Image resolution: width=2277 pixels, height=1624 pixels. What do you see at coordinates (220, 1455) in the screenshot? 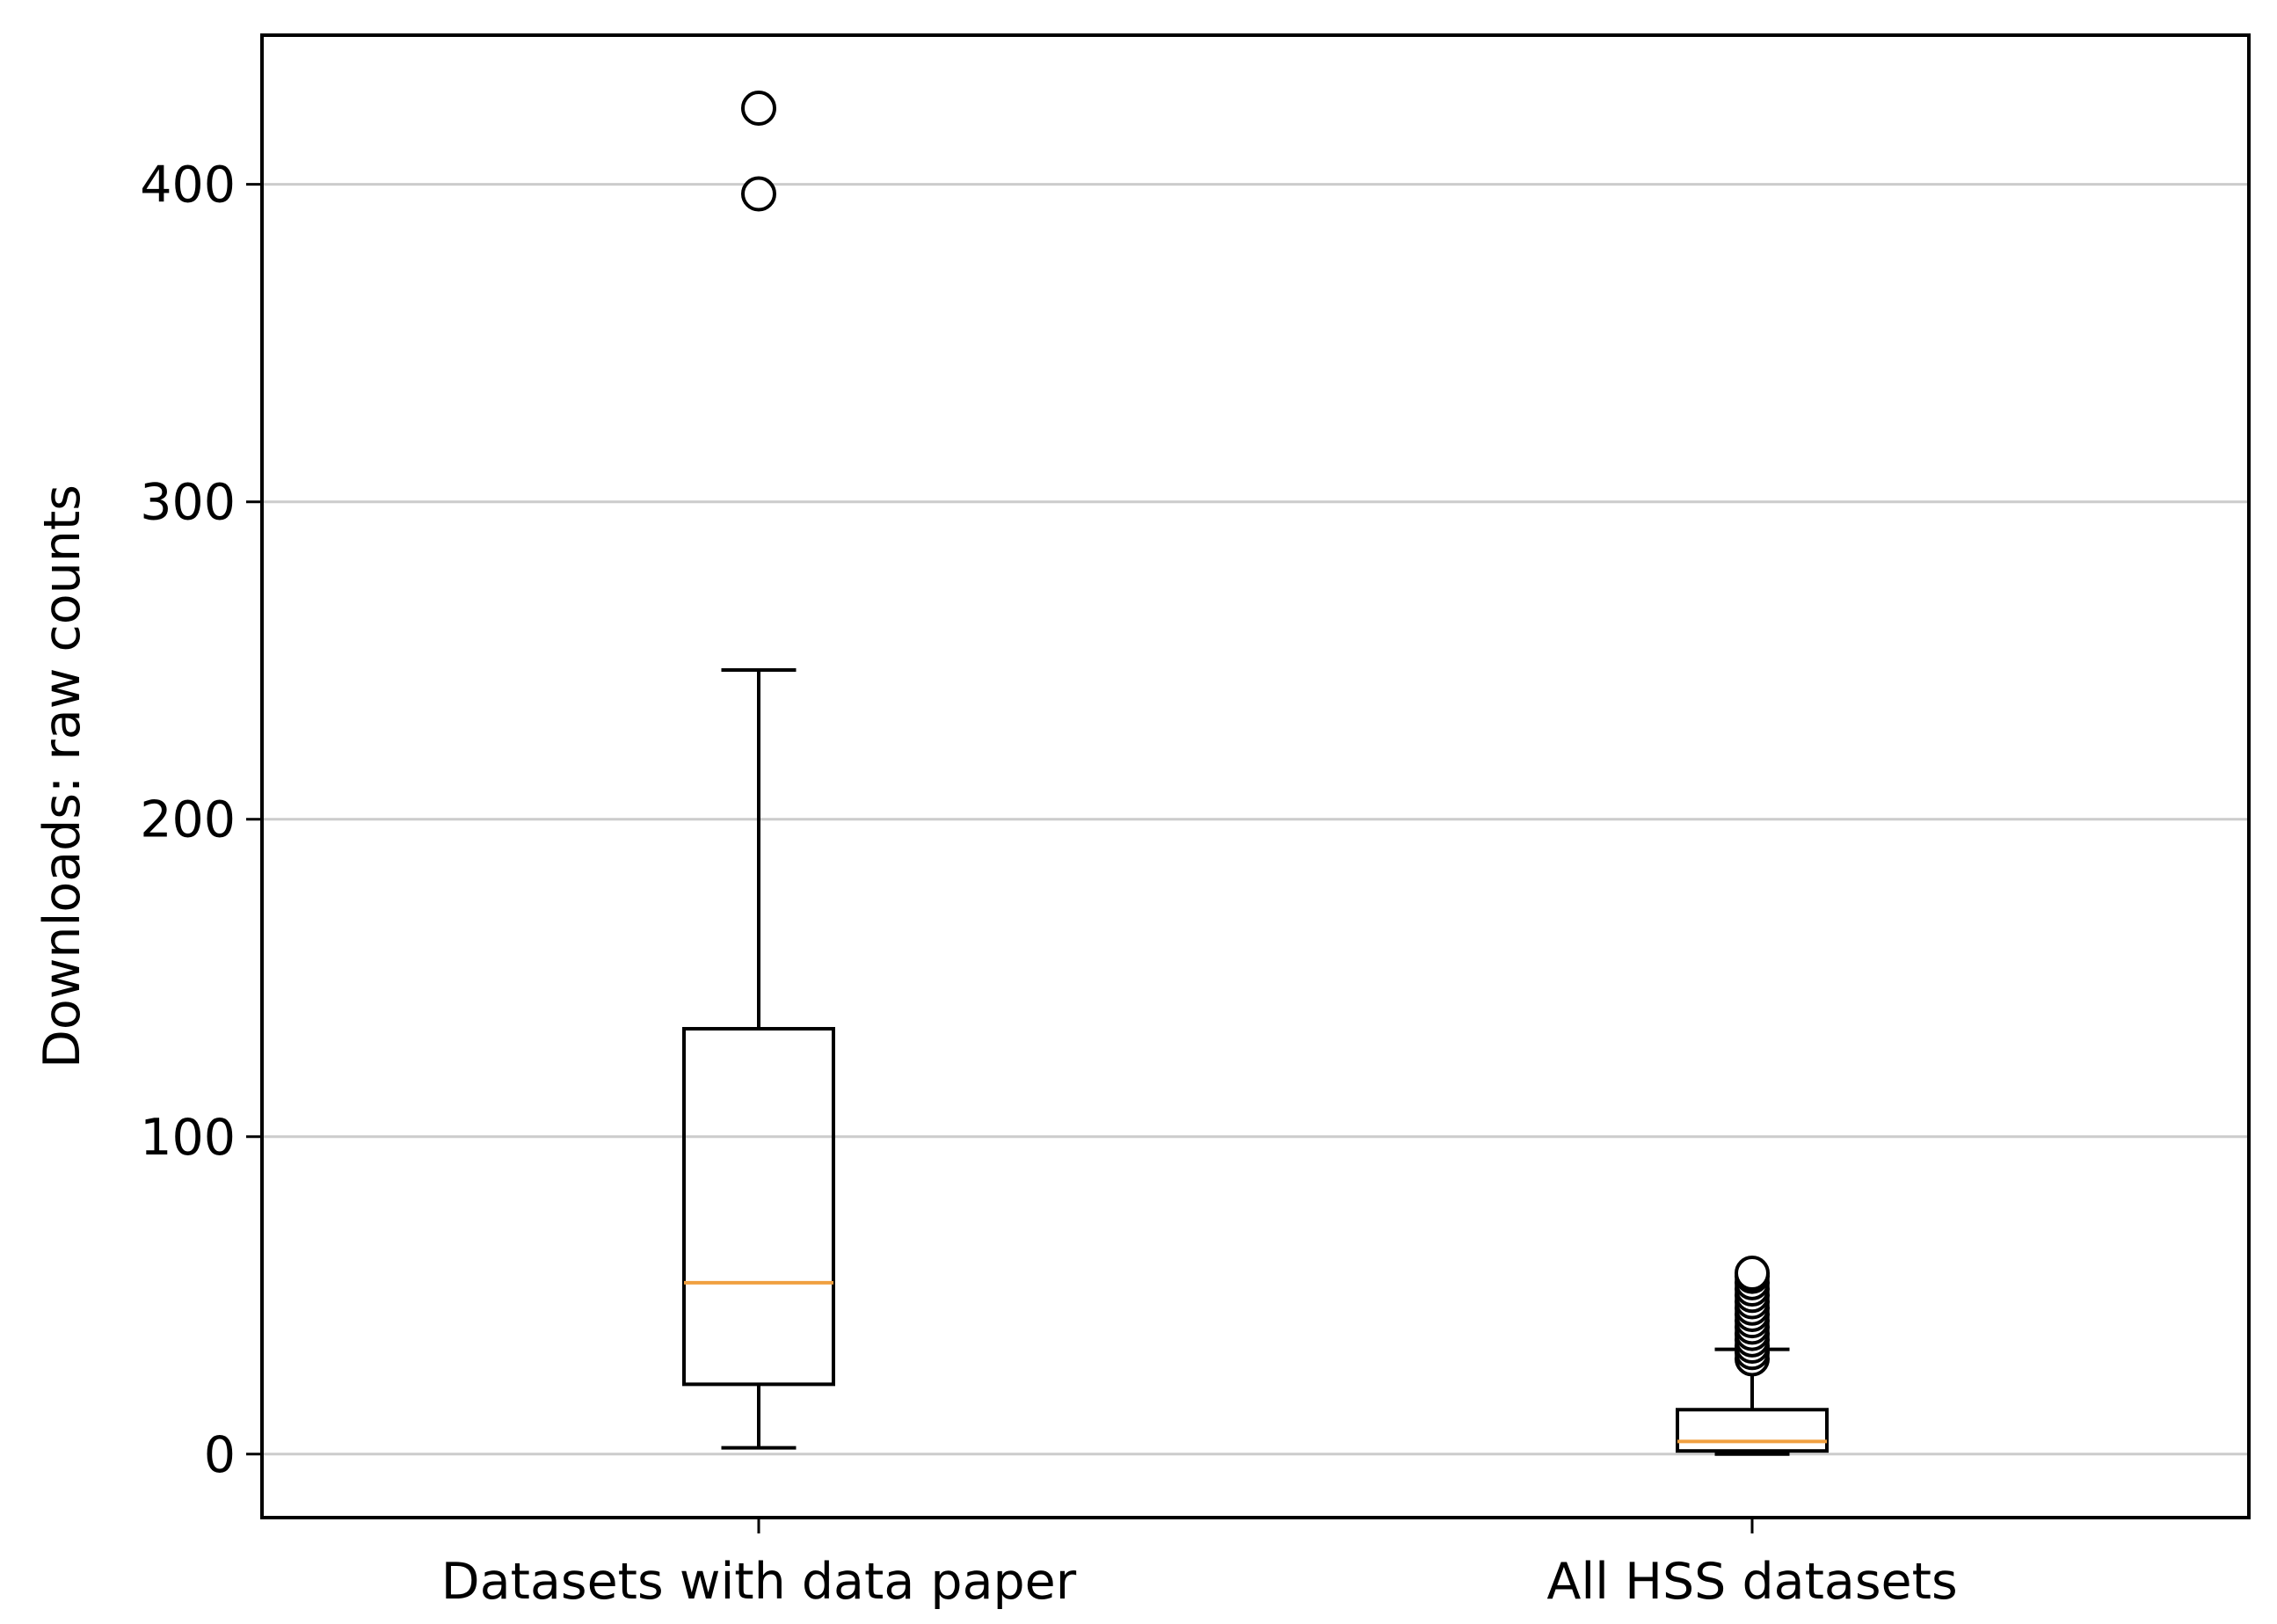
I see `y-tick-label: 0` at bounding box center [220, 1455].